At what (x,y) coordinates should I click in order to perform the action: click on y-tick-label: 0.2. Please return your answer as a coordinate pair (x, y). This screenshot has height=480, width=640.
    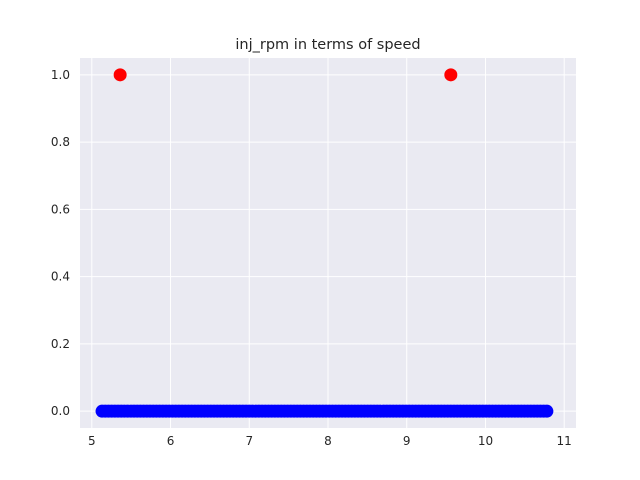
    Looking at the image, I should click on (60, 344).